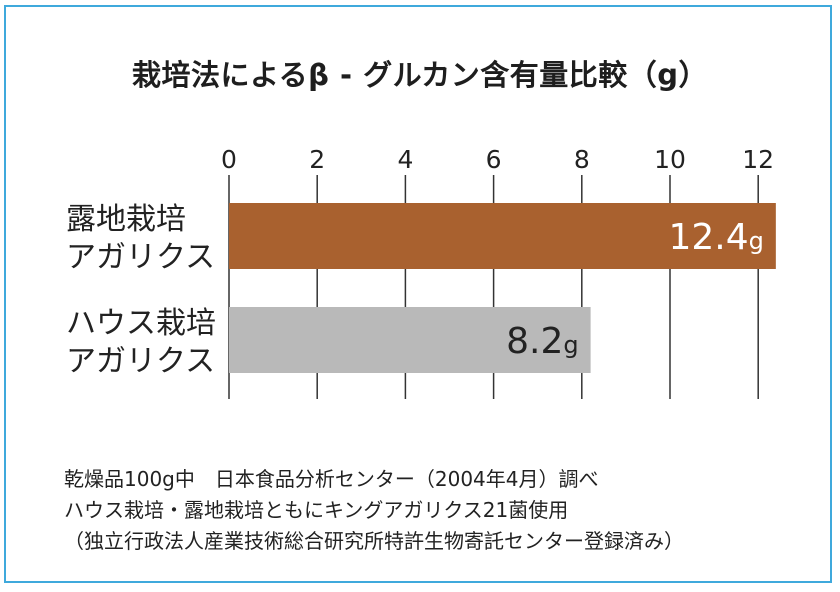  What do you see at coordinates (141, 342) in the screenshot?
I see `category-label-1: ハウス栽培アガリクス` at bounding box center [141, 342].